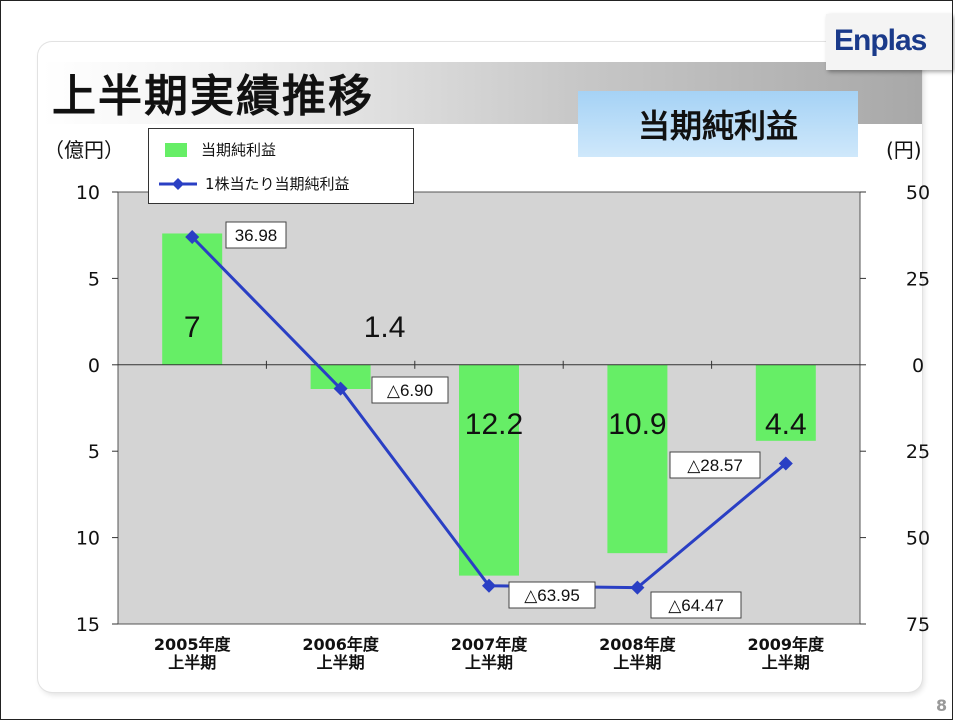 The width and height of the screenshot is (955, 722). What do you see at coordinates (385, 327) in the screenshot?
I see `bar-value-label: 1.4` at bounding box center [385, 327].